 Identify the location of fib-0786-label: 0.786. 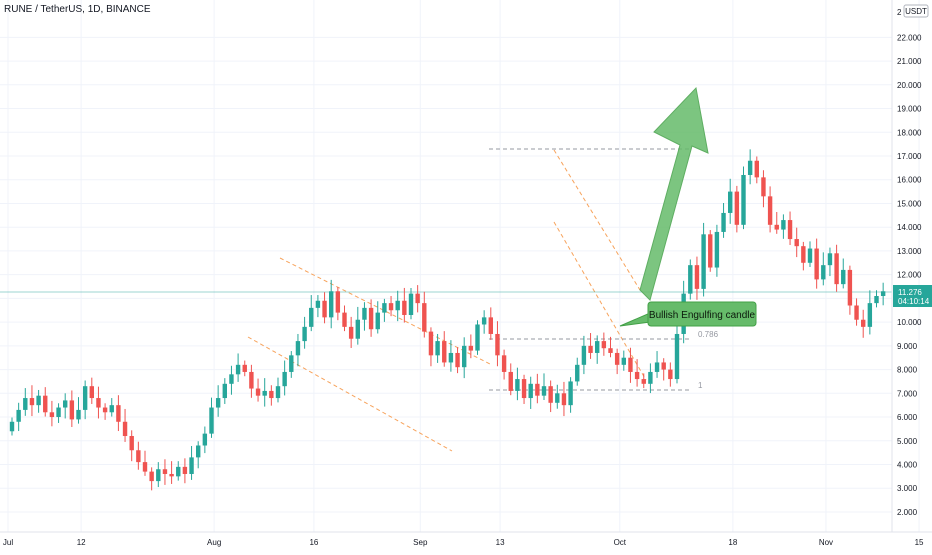
(708, 334).